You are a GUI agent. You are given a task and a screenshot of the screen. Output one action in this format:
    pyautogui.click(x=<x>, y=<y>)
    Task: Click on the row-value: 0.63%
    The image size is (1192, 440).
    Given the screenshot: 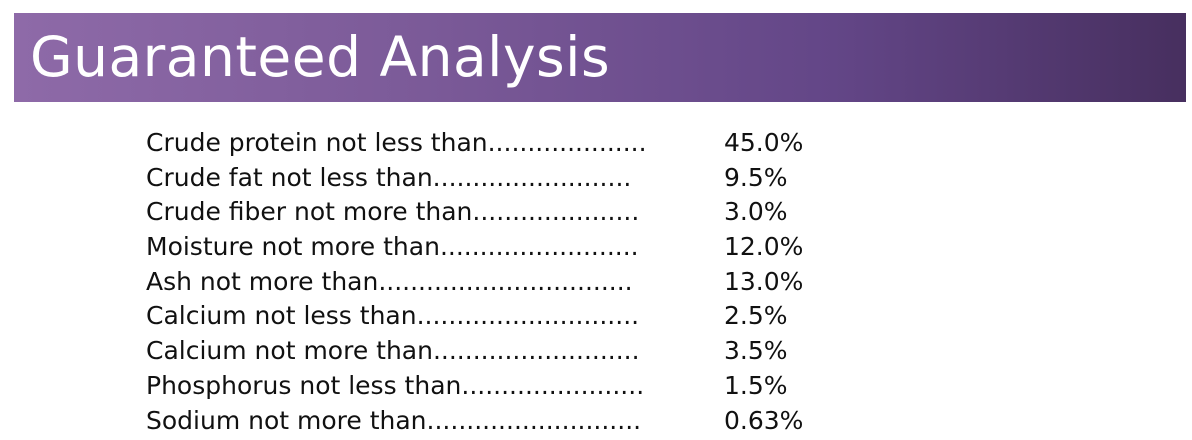 What is the action you would take?
    pyautogui.click(x=764, y=420)
    